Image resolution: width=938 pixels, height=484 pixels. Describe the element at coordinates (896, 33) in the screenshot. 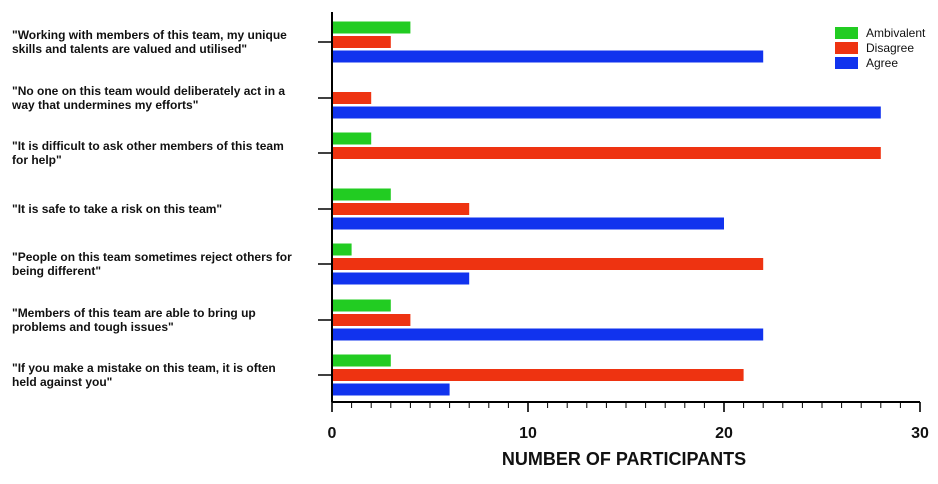

I see `legend-label-ambivalent: Ambivalent` at that location.